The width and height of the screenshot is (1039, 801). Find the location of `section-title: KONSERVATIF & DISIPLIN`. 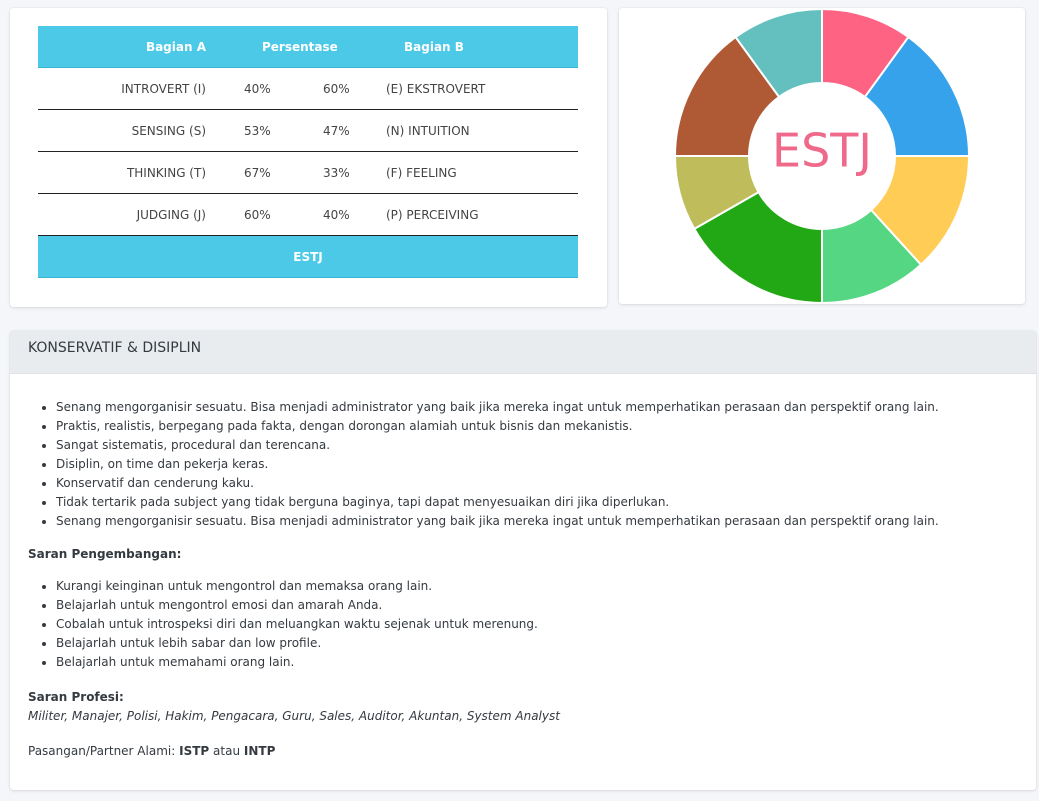

section-title: KONSERVATIF & DISIPLIN is located at coordinates (523, 352).